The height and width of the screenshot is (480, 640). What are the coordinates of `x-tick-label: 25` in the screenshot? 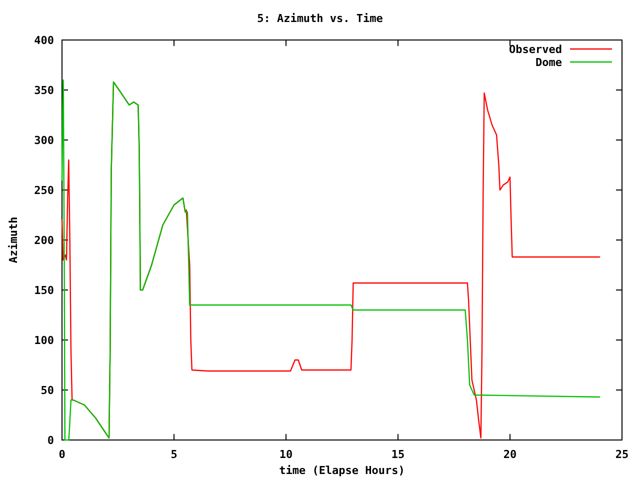 It's located at (622, 454).